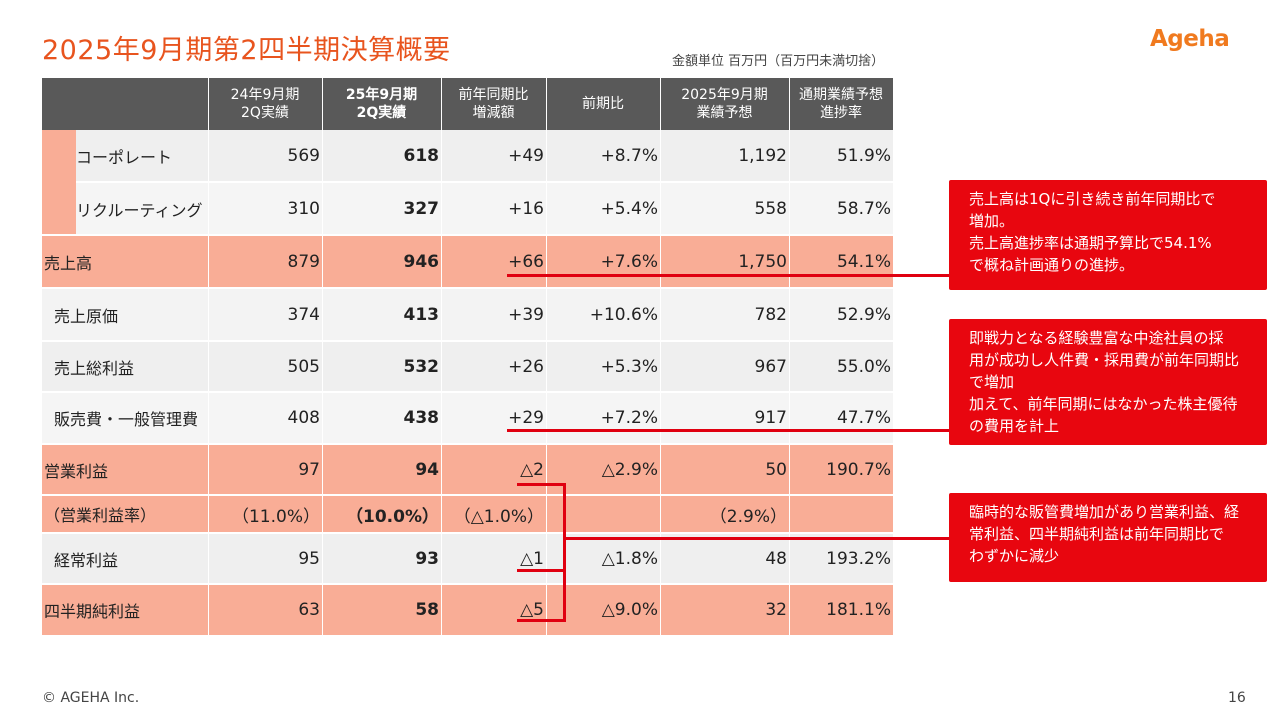 The height and width of the screenshot is (720, 1280). What do you see at coordinates (309, 609) in the screenshot?
I see `table-cell: 63` at bounding box center [309, 609].